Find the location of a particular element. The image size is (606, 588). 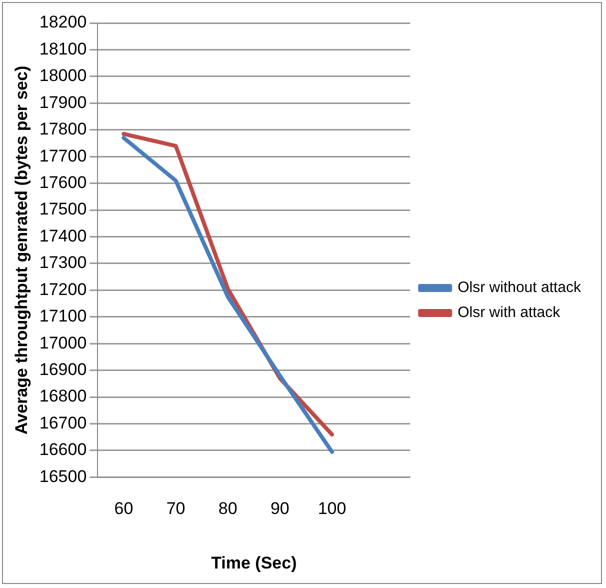

y-tick-label: 18200 is located at coordinates (63, 22).